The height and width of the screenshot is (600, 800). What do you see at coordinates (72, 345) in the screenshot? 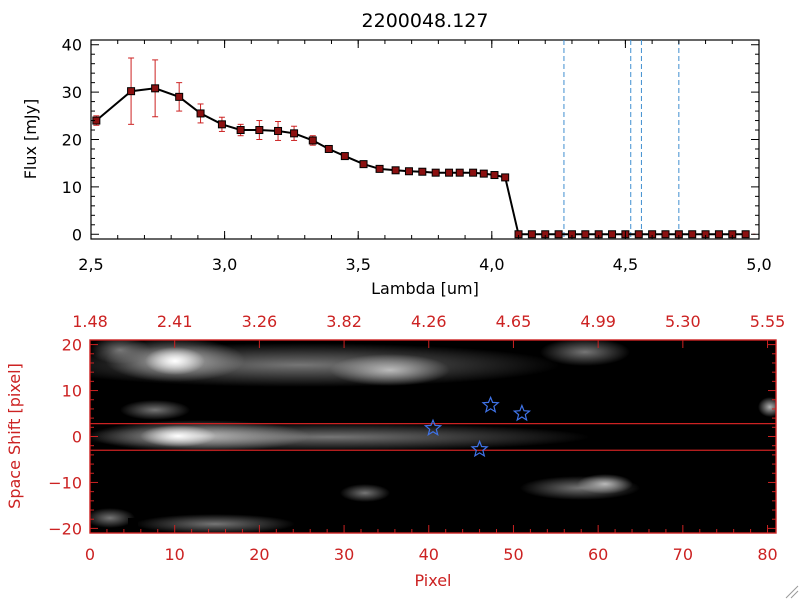
I see `shift-tick-label-4: 20` at bounding box center [72, 345].